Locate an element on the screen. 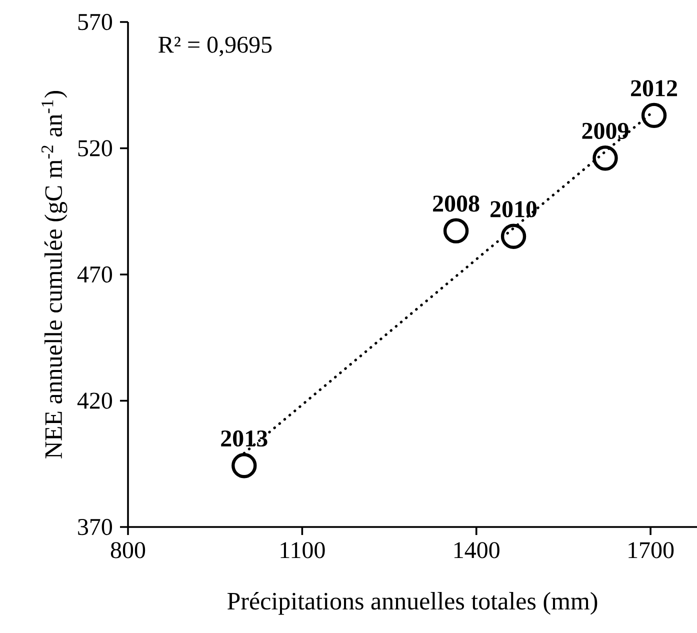 Image resolution: width=697 pixels, height=633 pixels. x-tick-label: 1100 is located at coordinates (302, 550).